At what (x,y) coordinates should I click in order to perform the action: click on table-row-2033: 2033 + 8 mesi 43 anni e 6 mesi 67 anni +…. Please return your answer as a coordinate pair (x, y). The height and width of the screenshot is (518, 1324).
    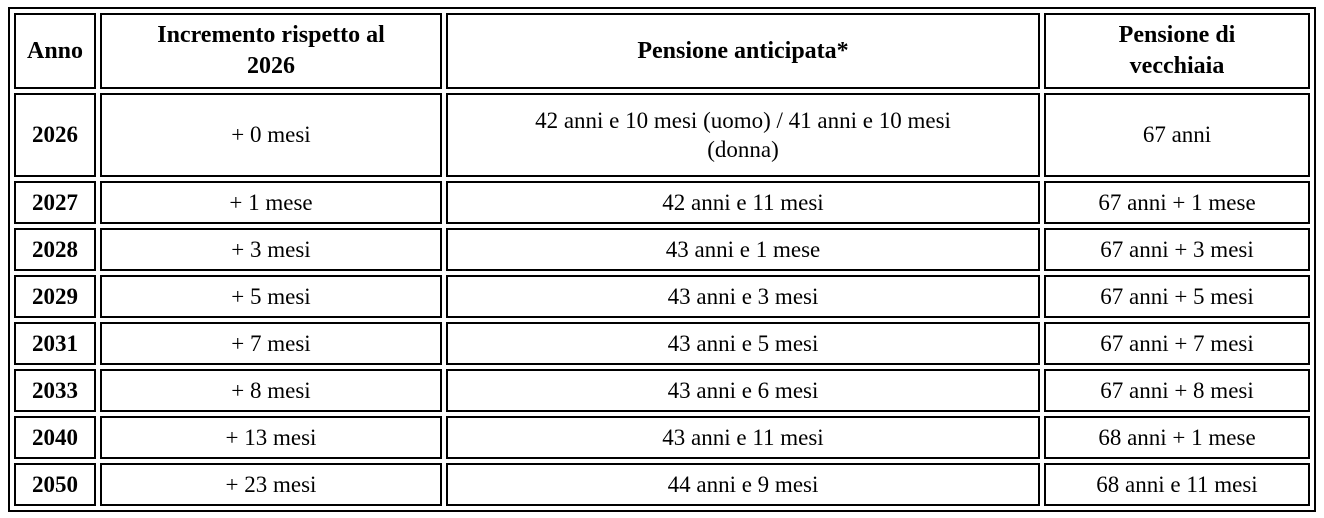
    Looking at the image, I should click on (662, 390).